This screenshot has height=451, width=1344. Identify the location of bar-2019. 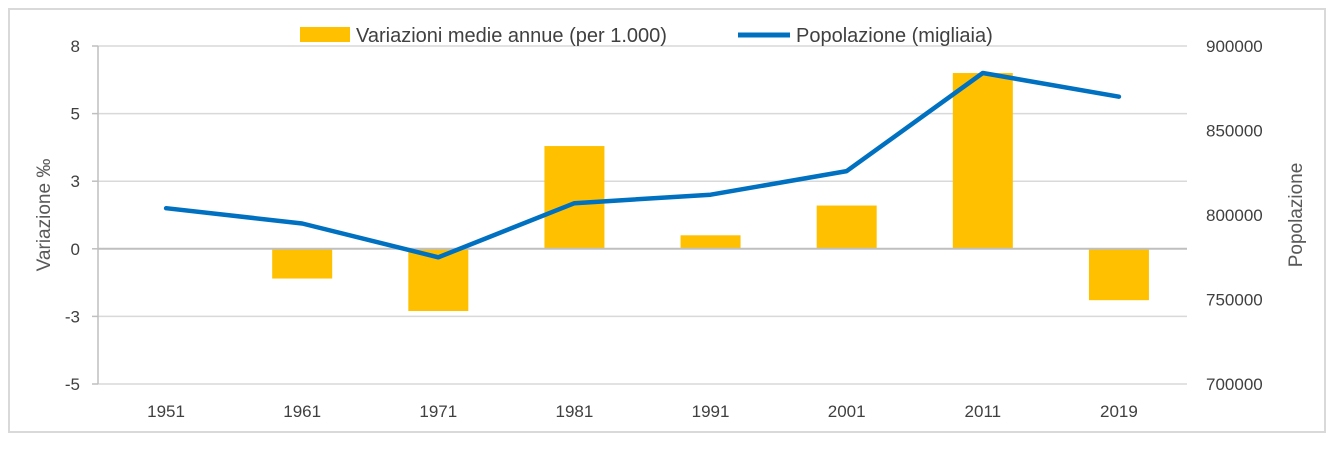
(1118, 274).